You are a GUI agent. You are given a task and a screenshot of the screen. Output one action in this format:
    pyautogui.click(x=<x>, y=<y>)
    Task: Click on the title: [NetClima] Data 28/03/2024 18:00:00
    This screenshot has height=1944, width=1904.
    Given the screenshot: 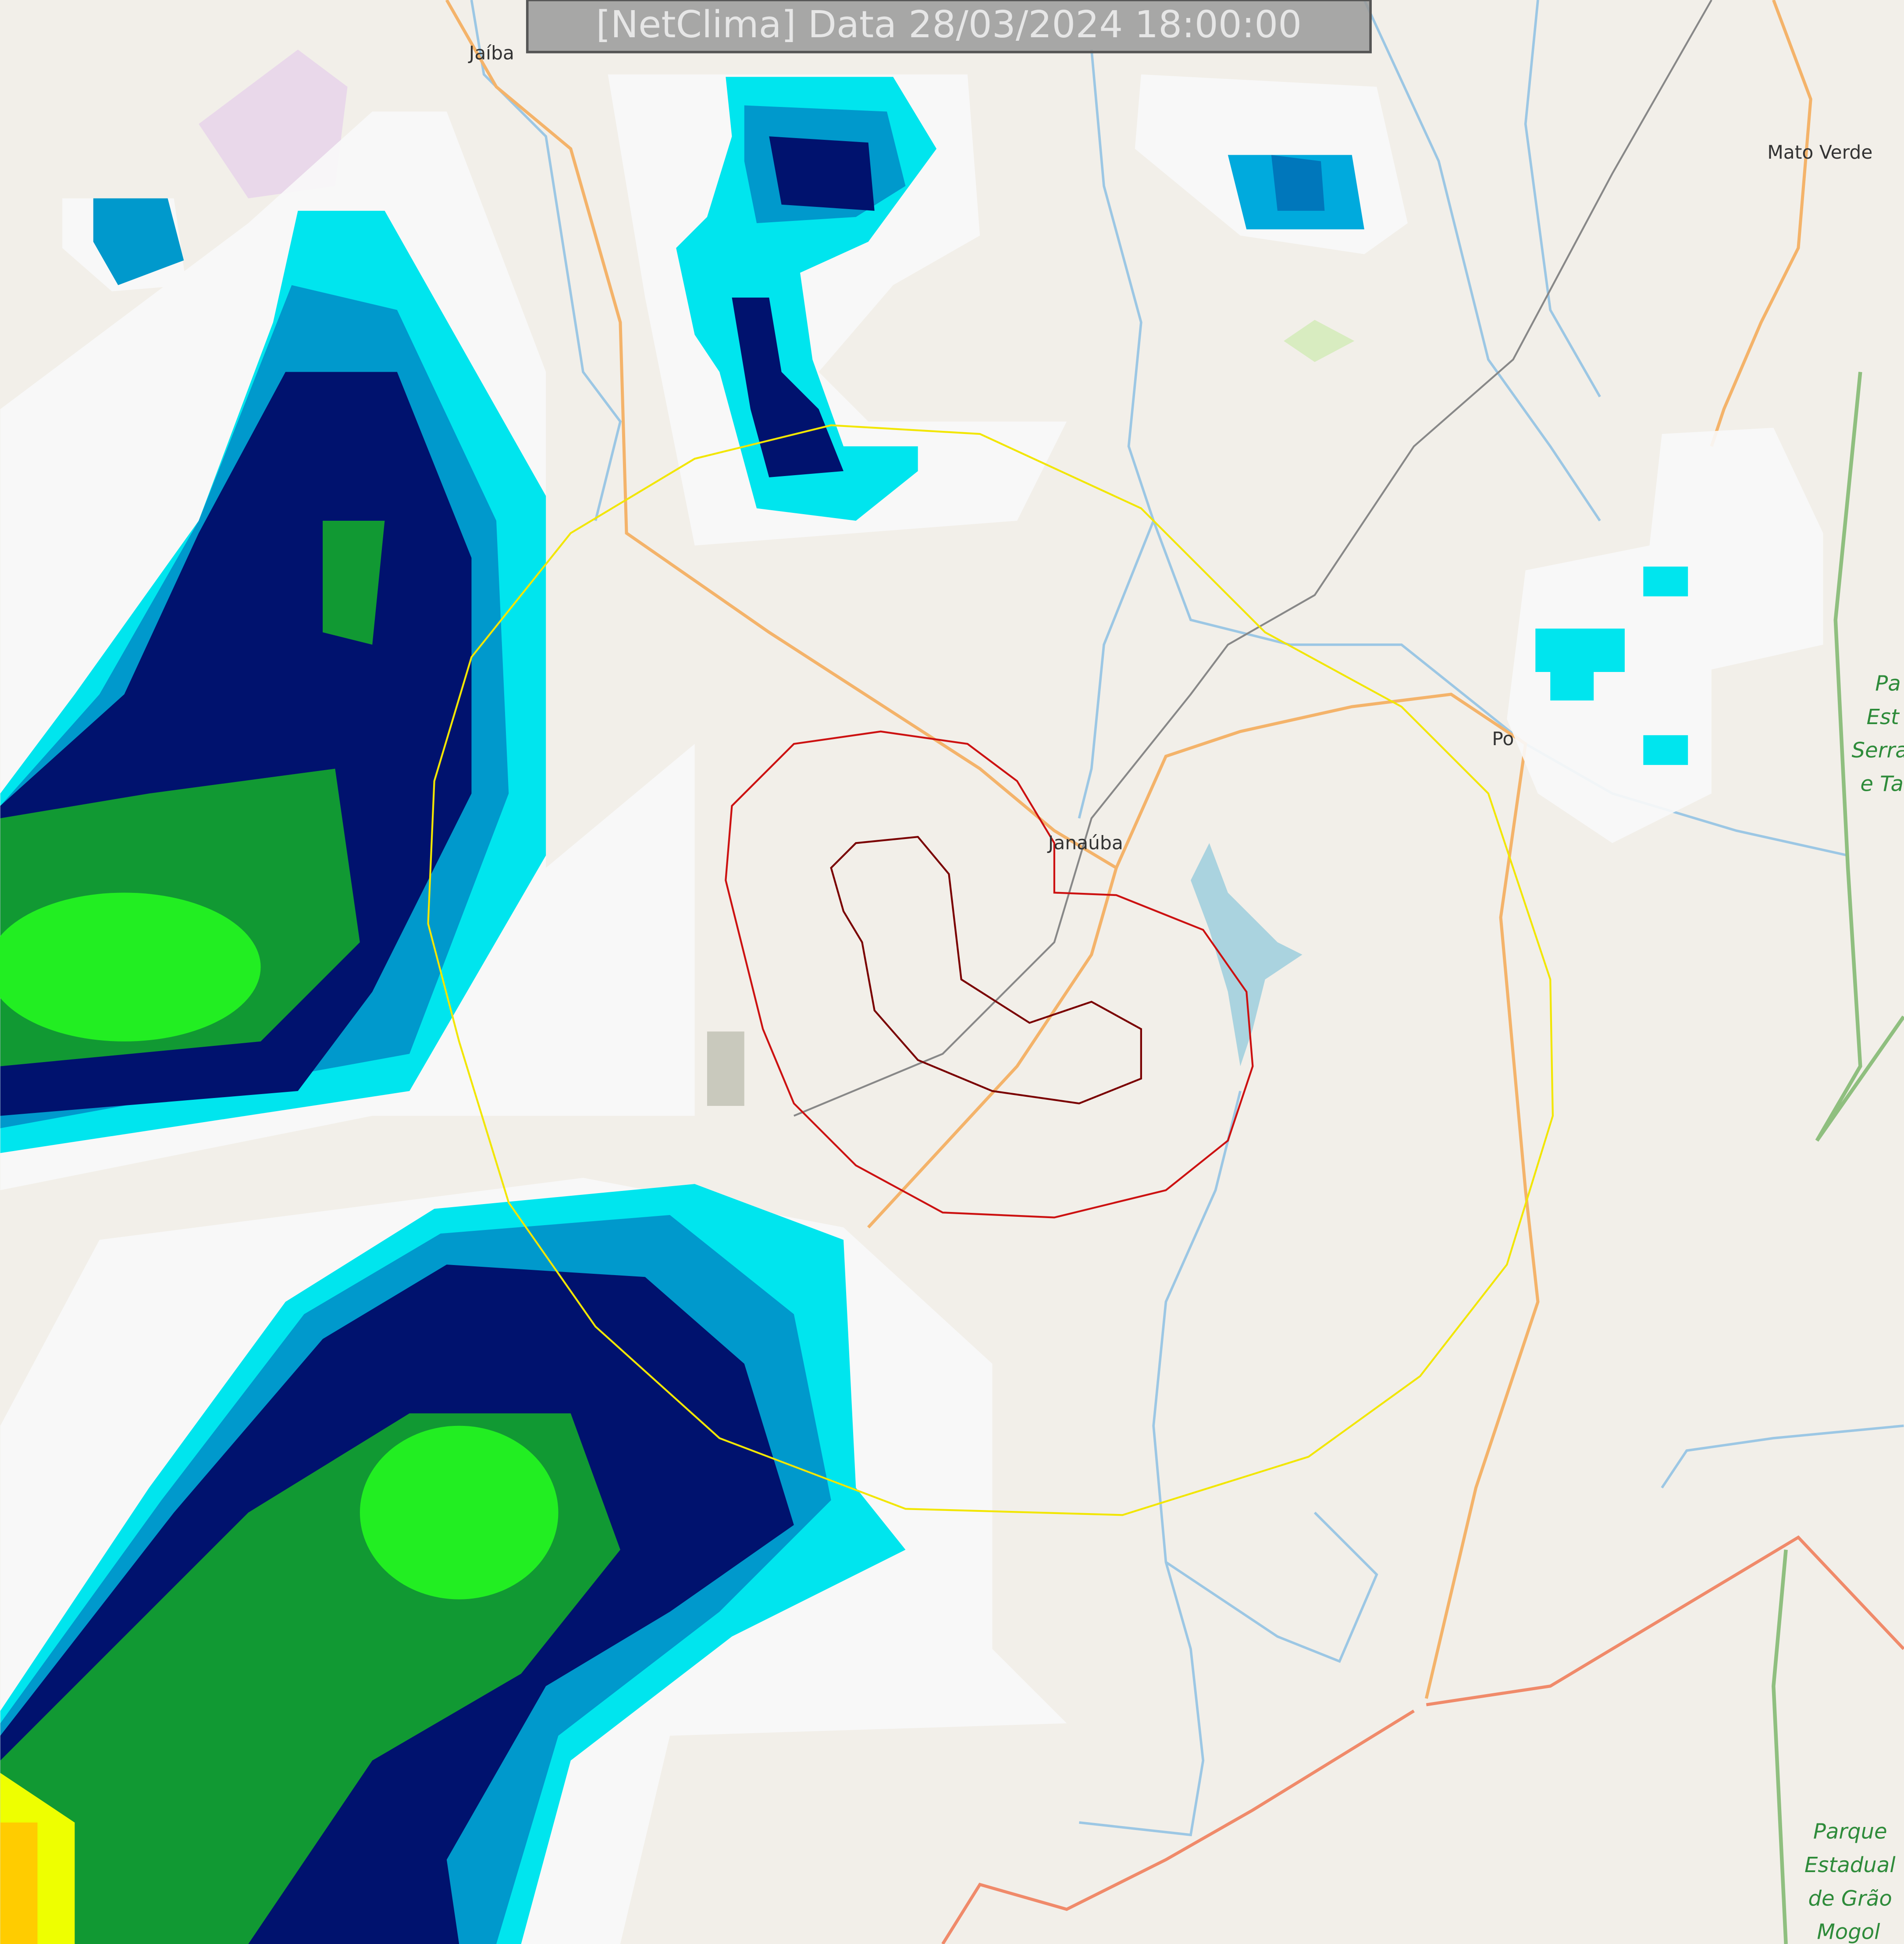 What is the action you would take?
    pyautogui.click(x=949, y=24)
    